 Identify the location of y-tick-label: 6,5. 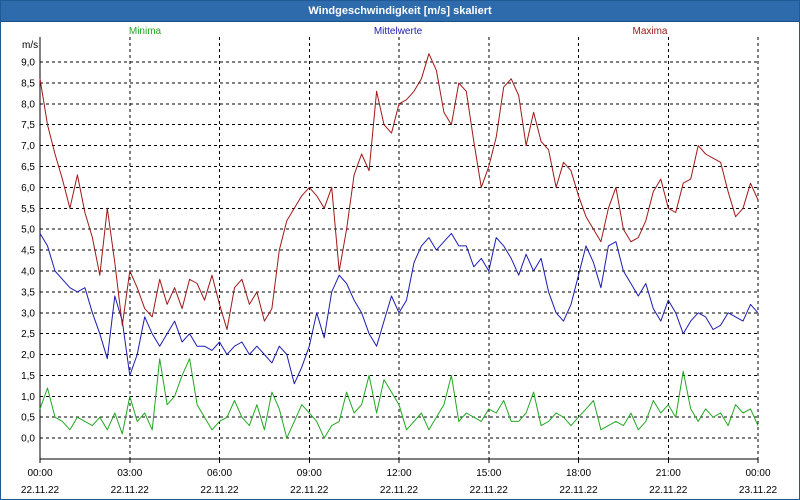
(28, 167).